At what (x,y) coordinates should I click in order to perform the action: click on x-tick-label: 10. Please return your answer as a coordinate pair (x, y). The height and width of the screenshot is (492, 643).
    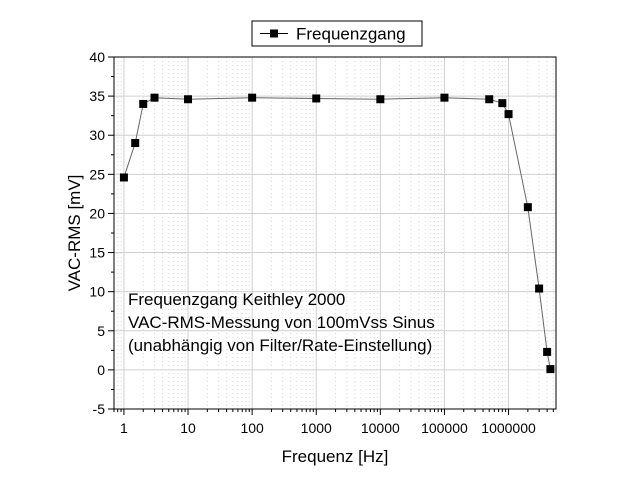
    Looking at the image, I should click on (188, 428).